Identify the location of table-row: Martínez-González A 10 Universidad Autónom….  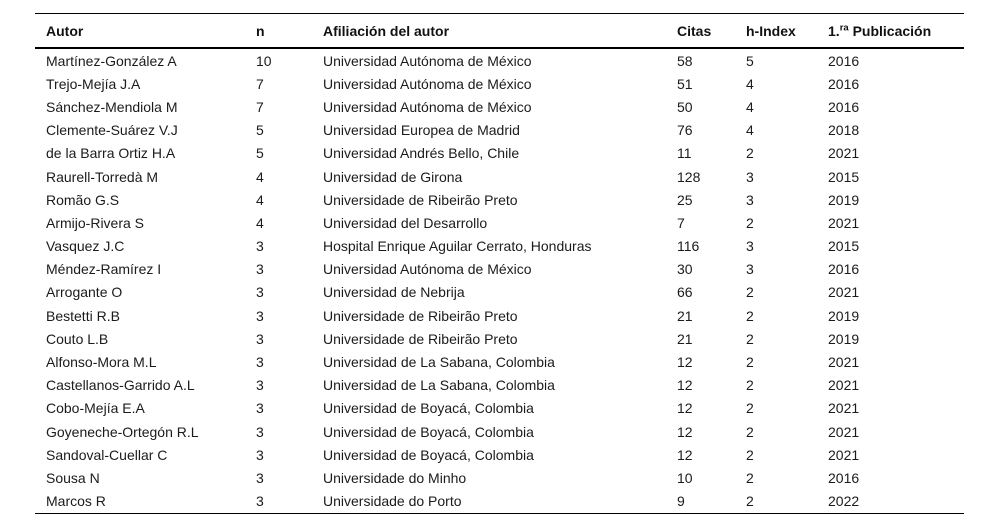
(499, 60).